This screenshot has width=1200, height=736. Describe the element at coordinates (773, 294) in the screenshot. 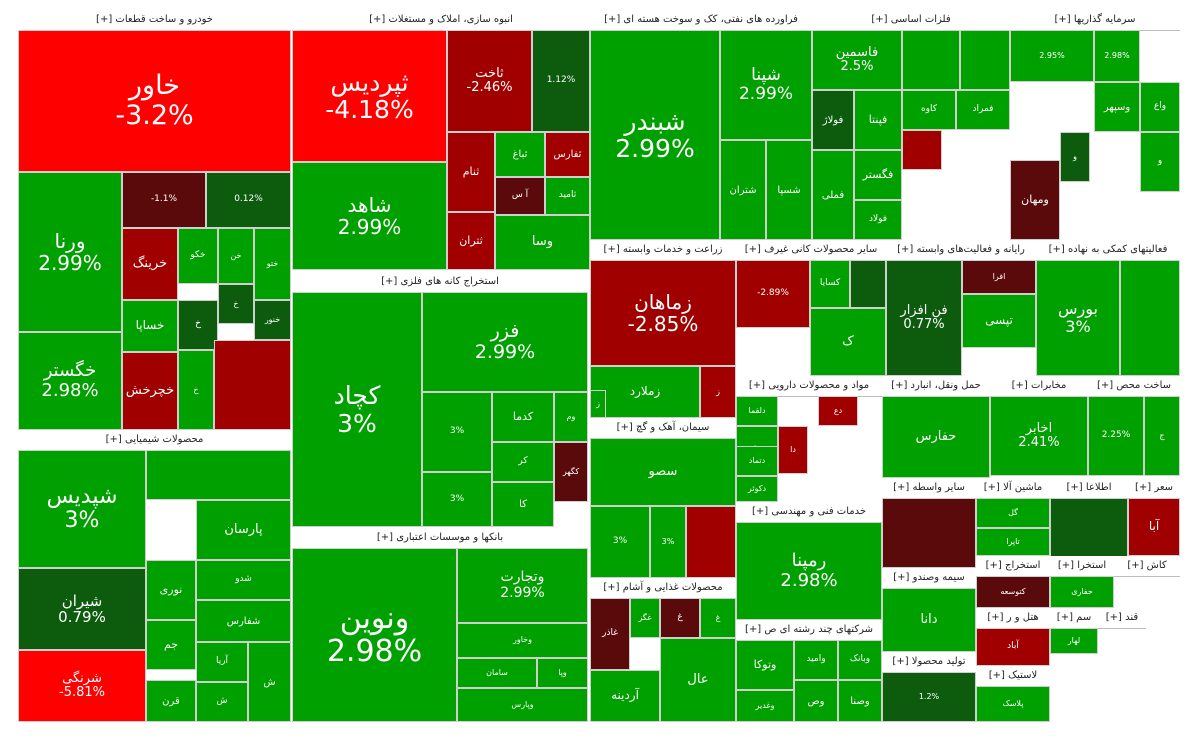

I see `stock-tile: -2.89%` at that location.